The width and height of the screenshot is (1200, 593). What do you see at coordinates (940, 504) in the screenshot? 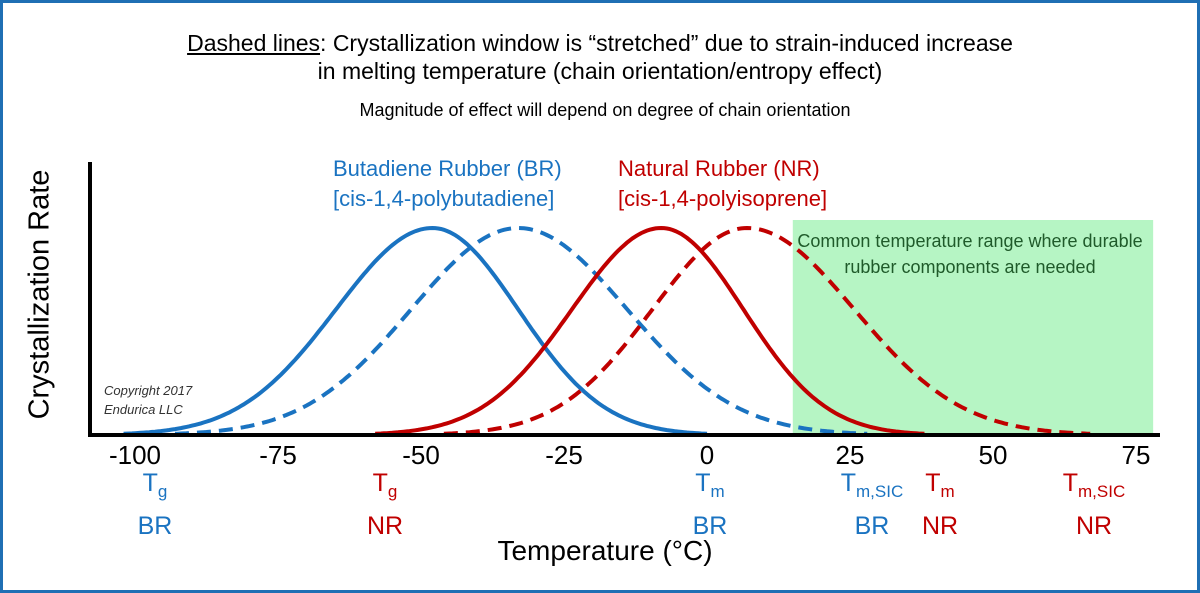
I see `annotation-tm-nr: Tm NR` at bounding box center [940, 504].